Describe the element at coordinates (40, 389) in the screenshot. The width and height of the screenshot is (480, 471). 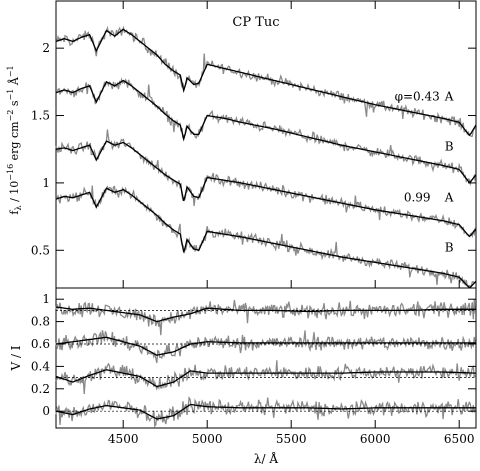
I see `bottom-y-tick-label-1: 0.2` at that location.